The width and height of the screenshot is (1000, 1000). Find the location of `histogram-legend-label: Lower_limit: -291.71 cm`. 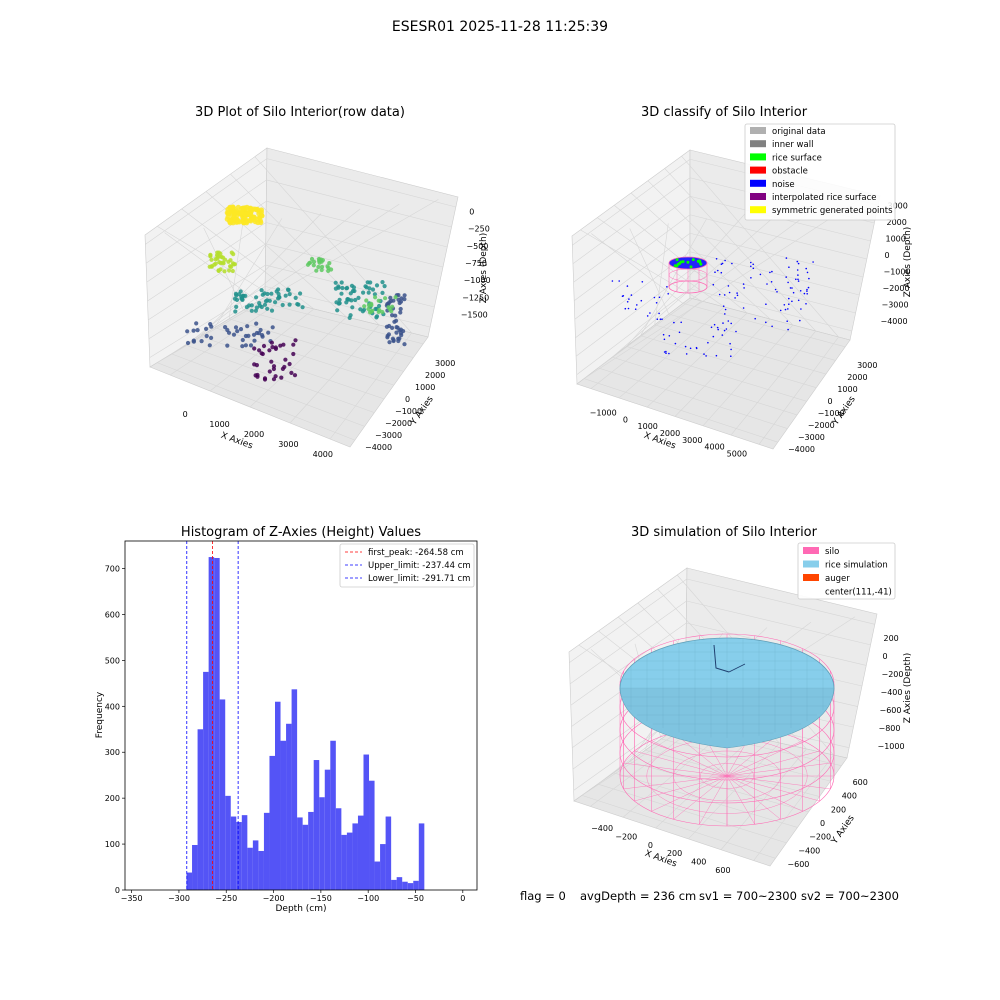

histogram-legend-label: Lower_limit: -291.71 cm is located at coordinates (419, 579).